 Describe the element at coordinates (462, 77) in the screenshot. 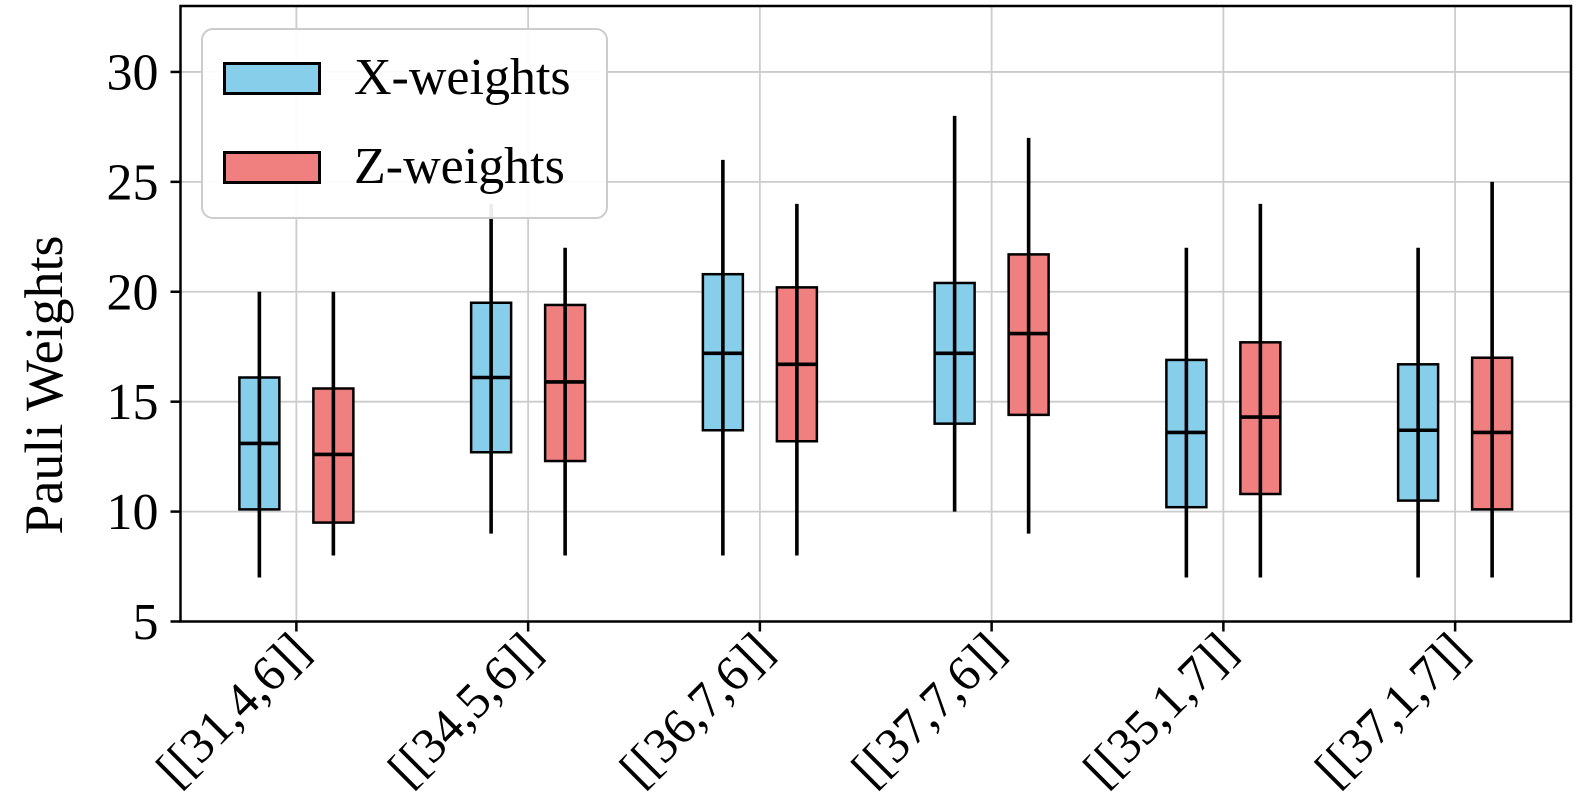

I see `legend-label-x-weights: X-weights` at that location.